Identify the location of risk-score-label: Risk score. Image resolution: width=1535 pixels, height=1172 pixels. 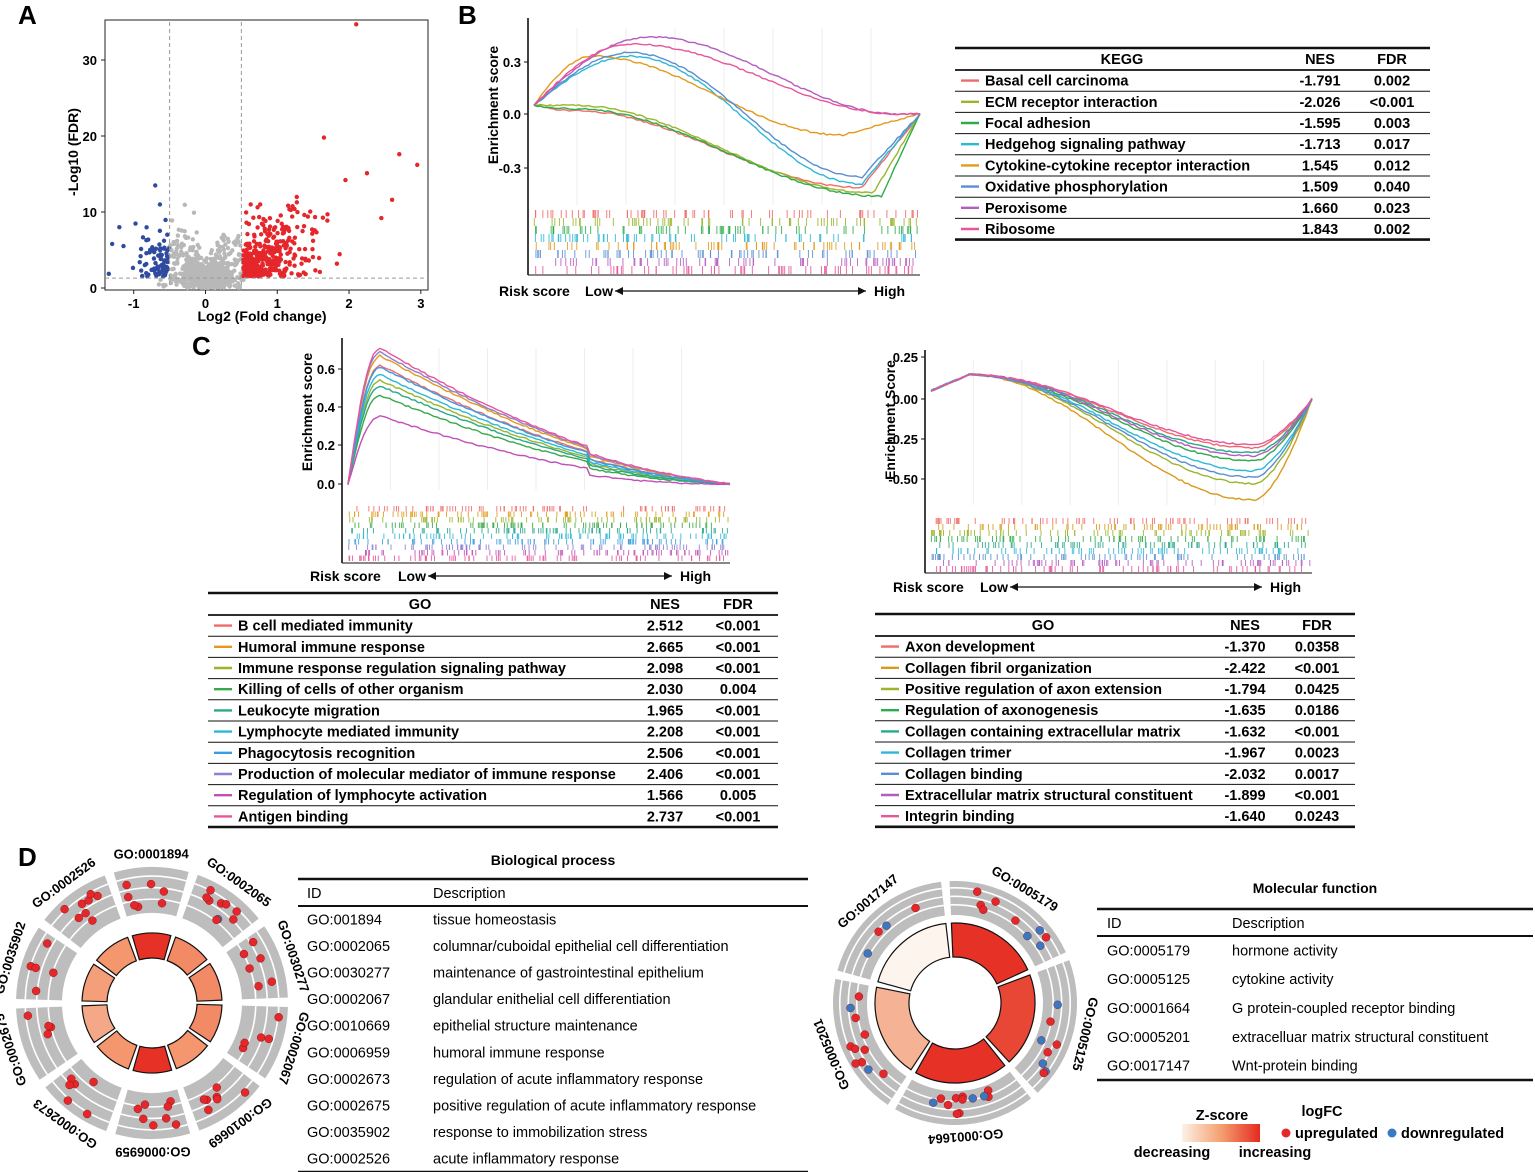
(534, 291).